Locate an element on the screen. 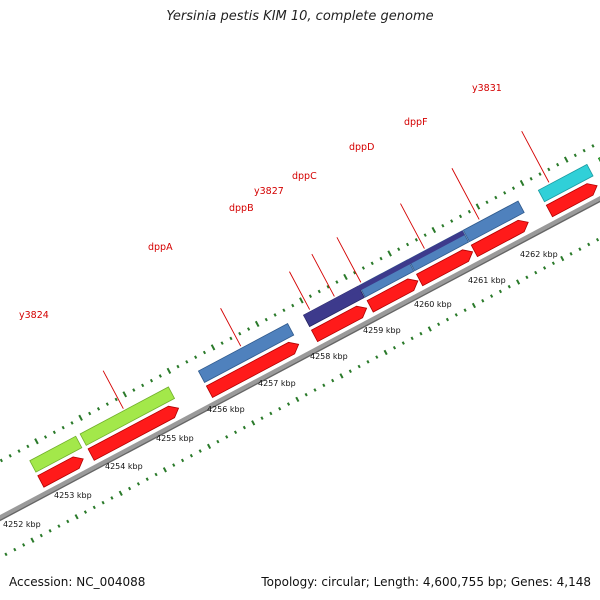 This screenshot has height=600, width=600. cds-arrow-dppF is located at coordinates (499, 238).